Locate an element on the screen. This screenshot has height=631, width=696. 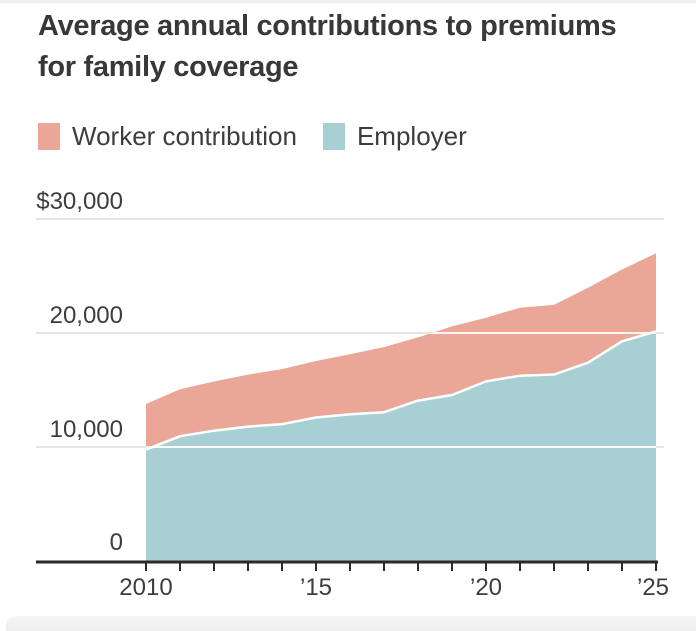
bottom-edge-strip is located at coordinates (351, 623).